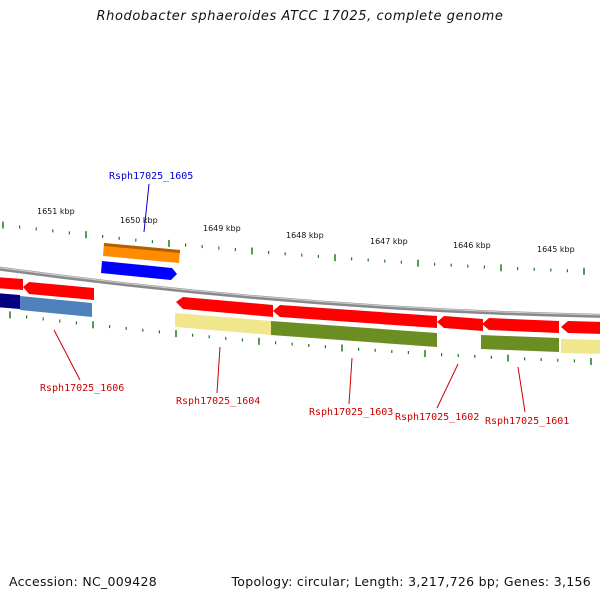 The image size is (600, 600). Describe the element at coordinates (472, 245) in the screenshot. I see `ruler-label-1646: 1646 kbp` at that location.